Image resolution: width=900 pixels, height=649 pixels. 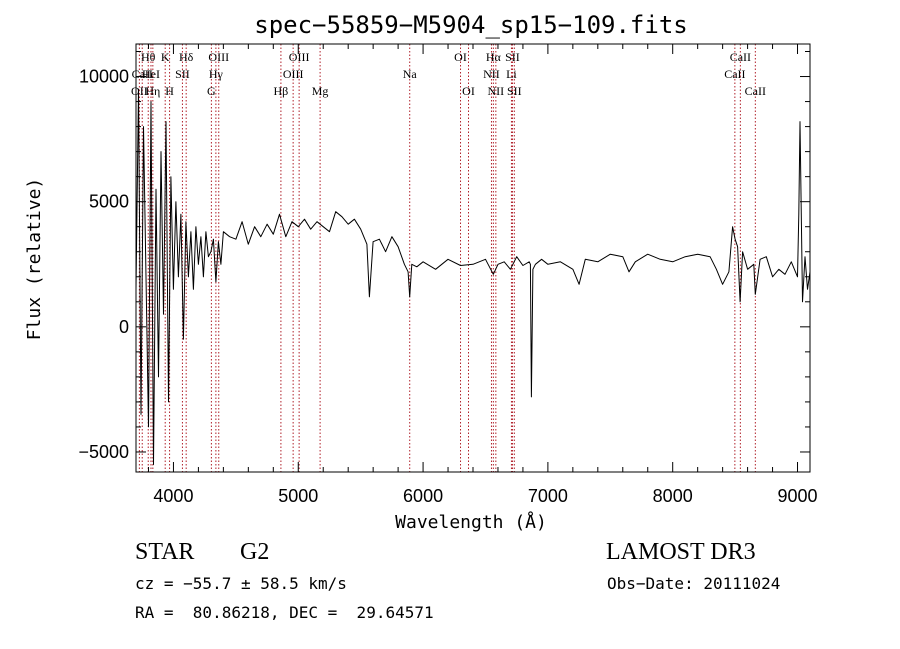 What do you see at coordinates (284, 612) in the screenshot?
I see `sky-coordinates: RA = 80.86218, DEC = 29.64571` at bounding box center [284, 612].